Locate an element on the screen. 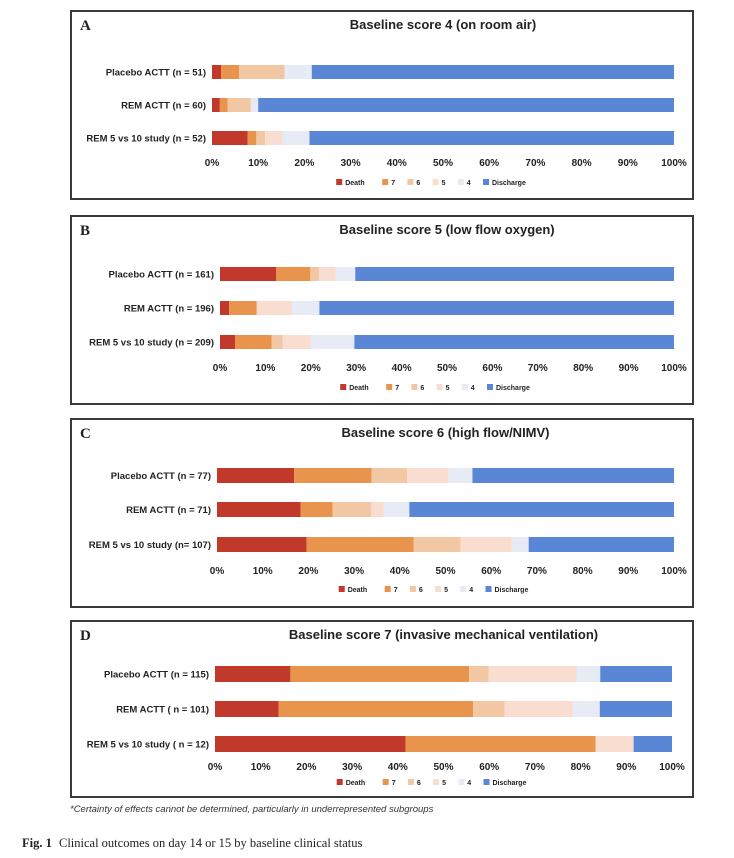  chart-title: Baseline score 4 (on room air) is located at coordinates (443, 24).